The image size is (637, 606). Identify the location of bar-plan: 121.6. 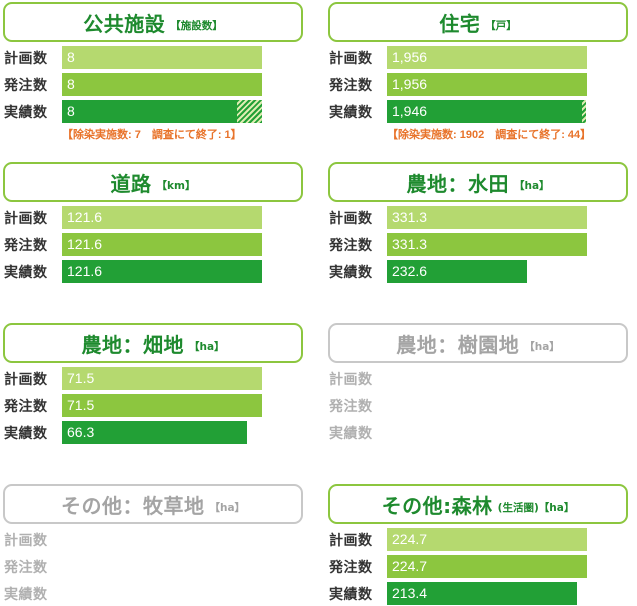
(162, 217).